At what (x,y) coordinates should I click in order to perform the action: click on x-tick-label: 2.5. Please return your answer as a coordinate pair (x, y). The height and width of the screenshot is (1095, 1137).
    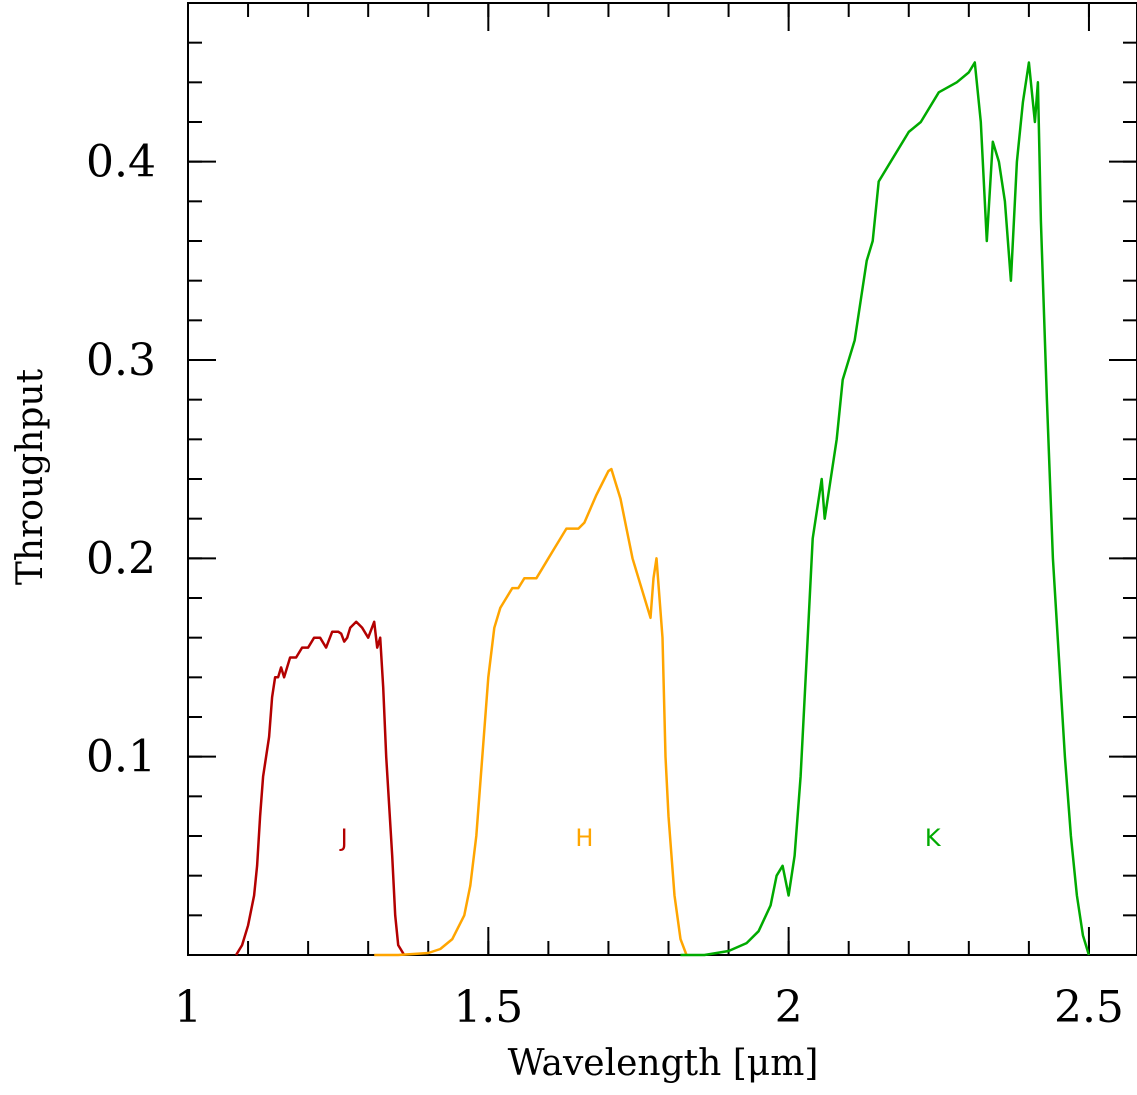
    Looking at the image, I should click on (1089, 1007).